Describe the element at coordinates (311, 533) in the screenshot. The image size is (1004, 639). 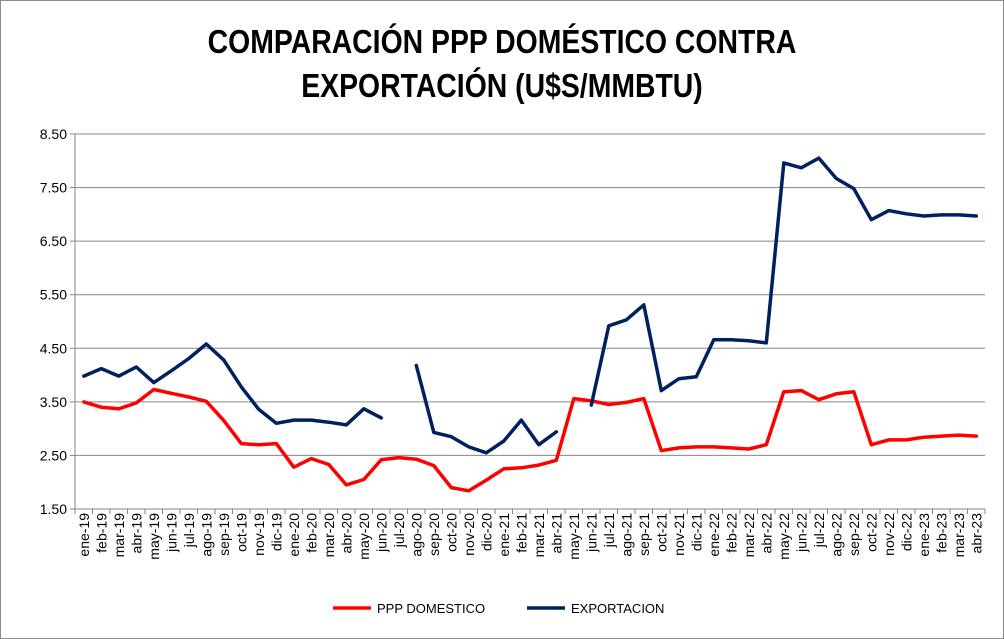
I see `x-tick-label: feb-20` at that location.